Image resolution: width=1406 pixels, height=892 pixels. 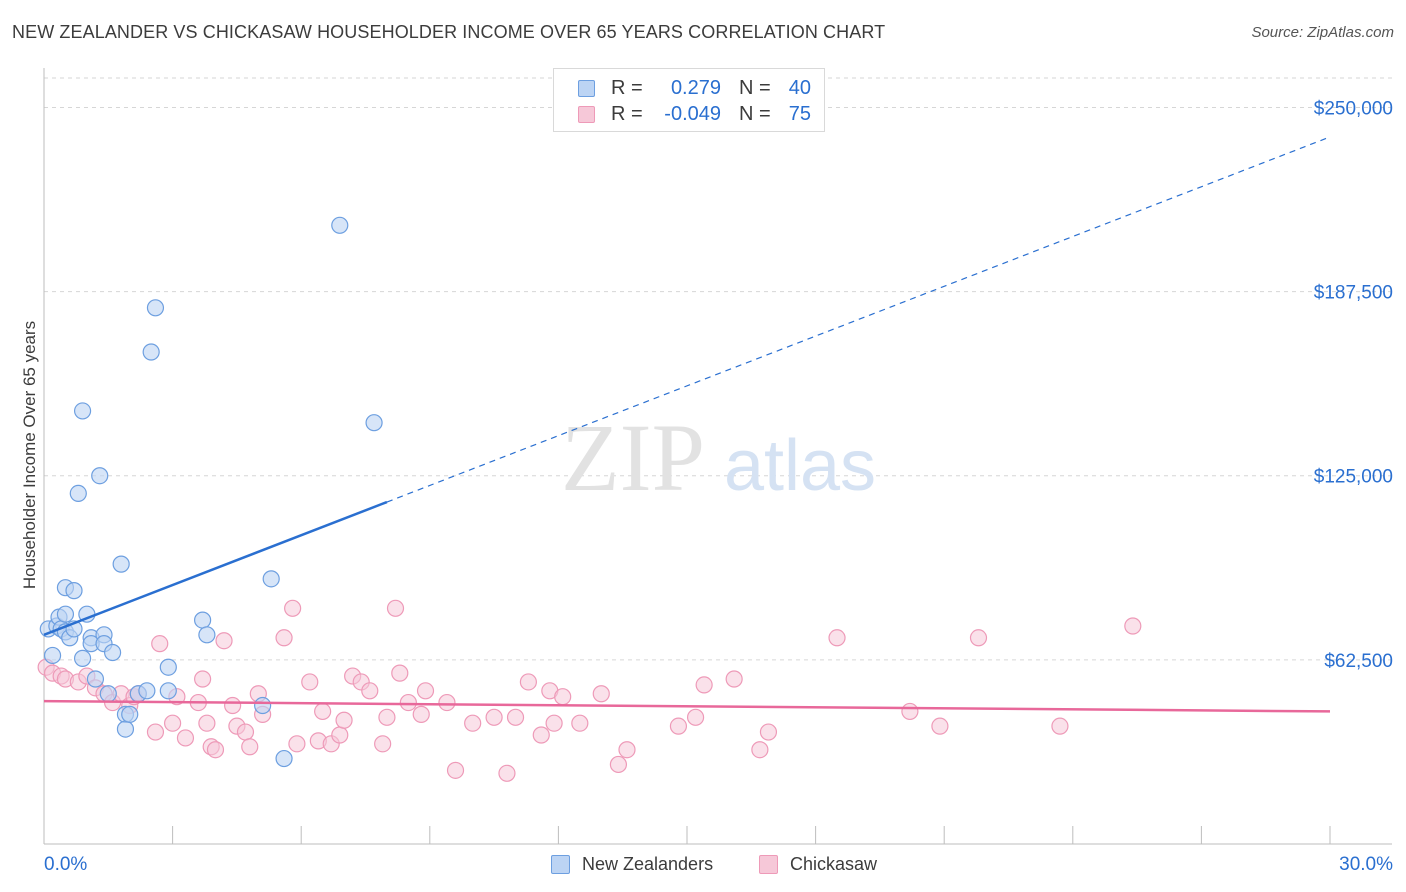 What do you see at coordinates (1353, 108) in the screenshot?
I see `y-tick-label: $250,000` at bounding box center [1353, 108].